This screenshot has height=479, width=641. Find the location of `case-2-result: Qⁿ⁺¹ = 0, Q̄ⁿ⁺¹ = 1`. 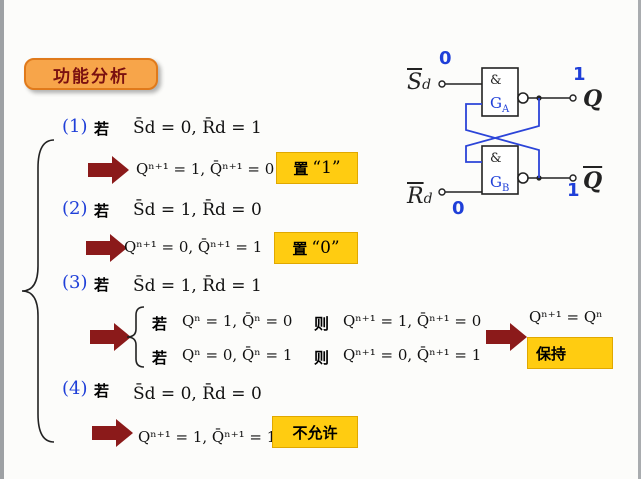

case-2-result: Qⁿ⁺¹ = 0, Q̄ⁿ⁺¹ = 1 is located at coordinates (193, 247).